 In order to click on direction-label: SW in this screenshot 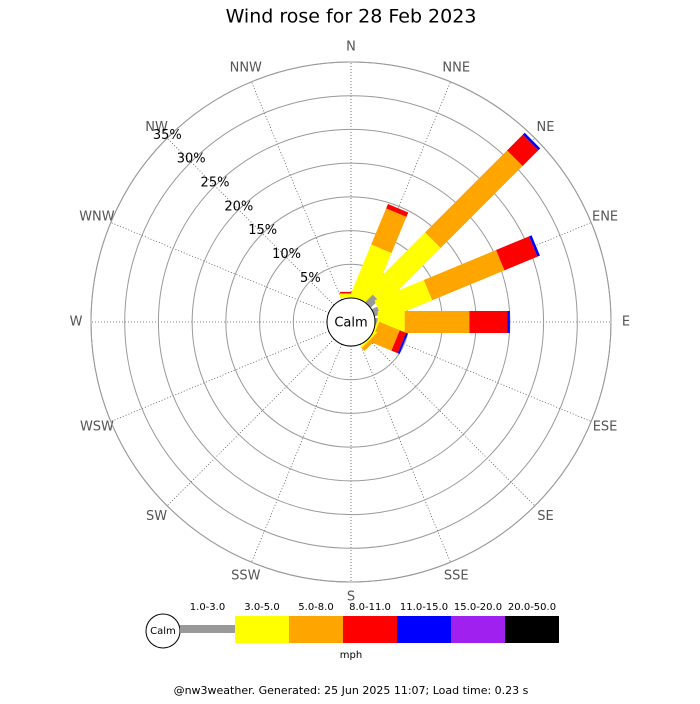, I will do `click(156, 516)`.